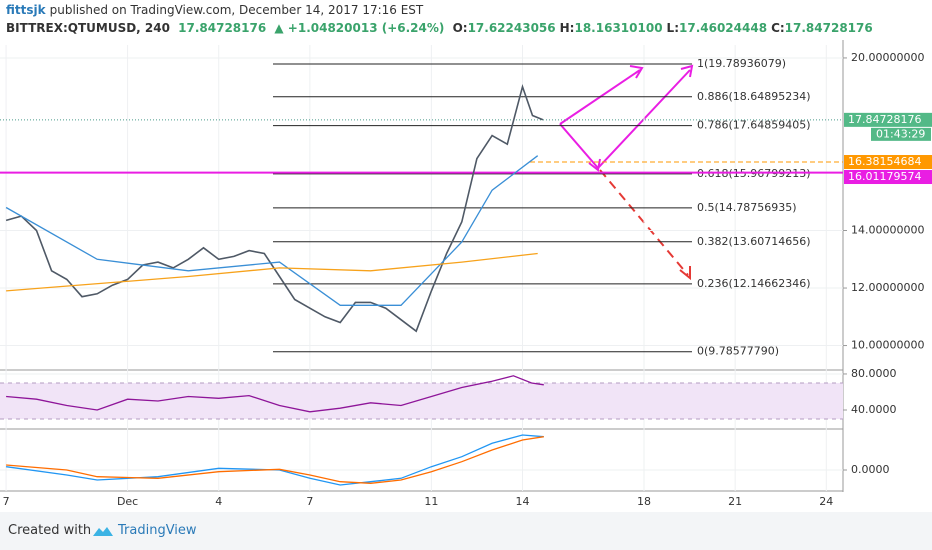 This screenshot has height=550, width=932. I want to click on timer: 01:43:29, so click(900, 133).